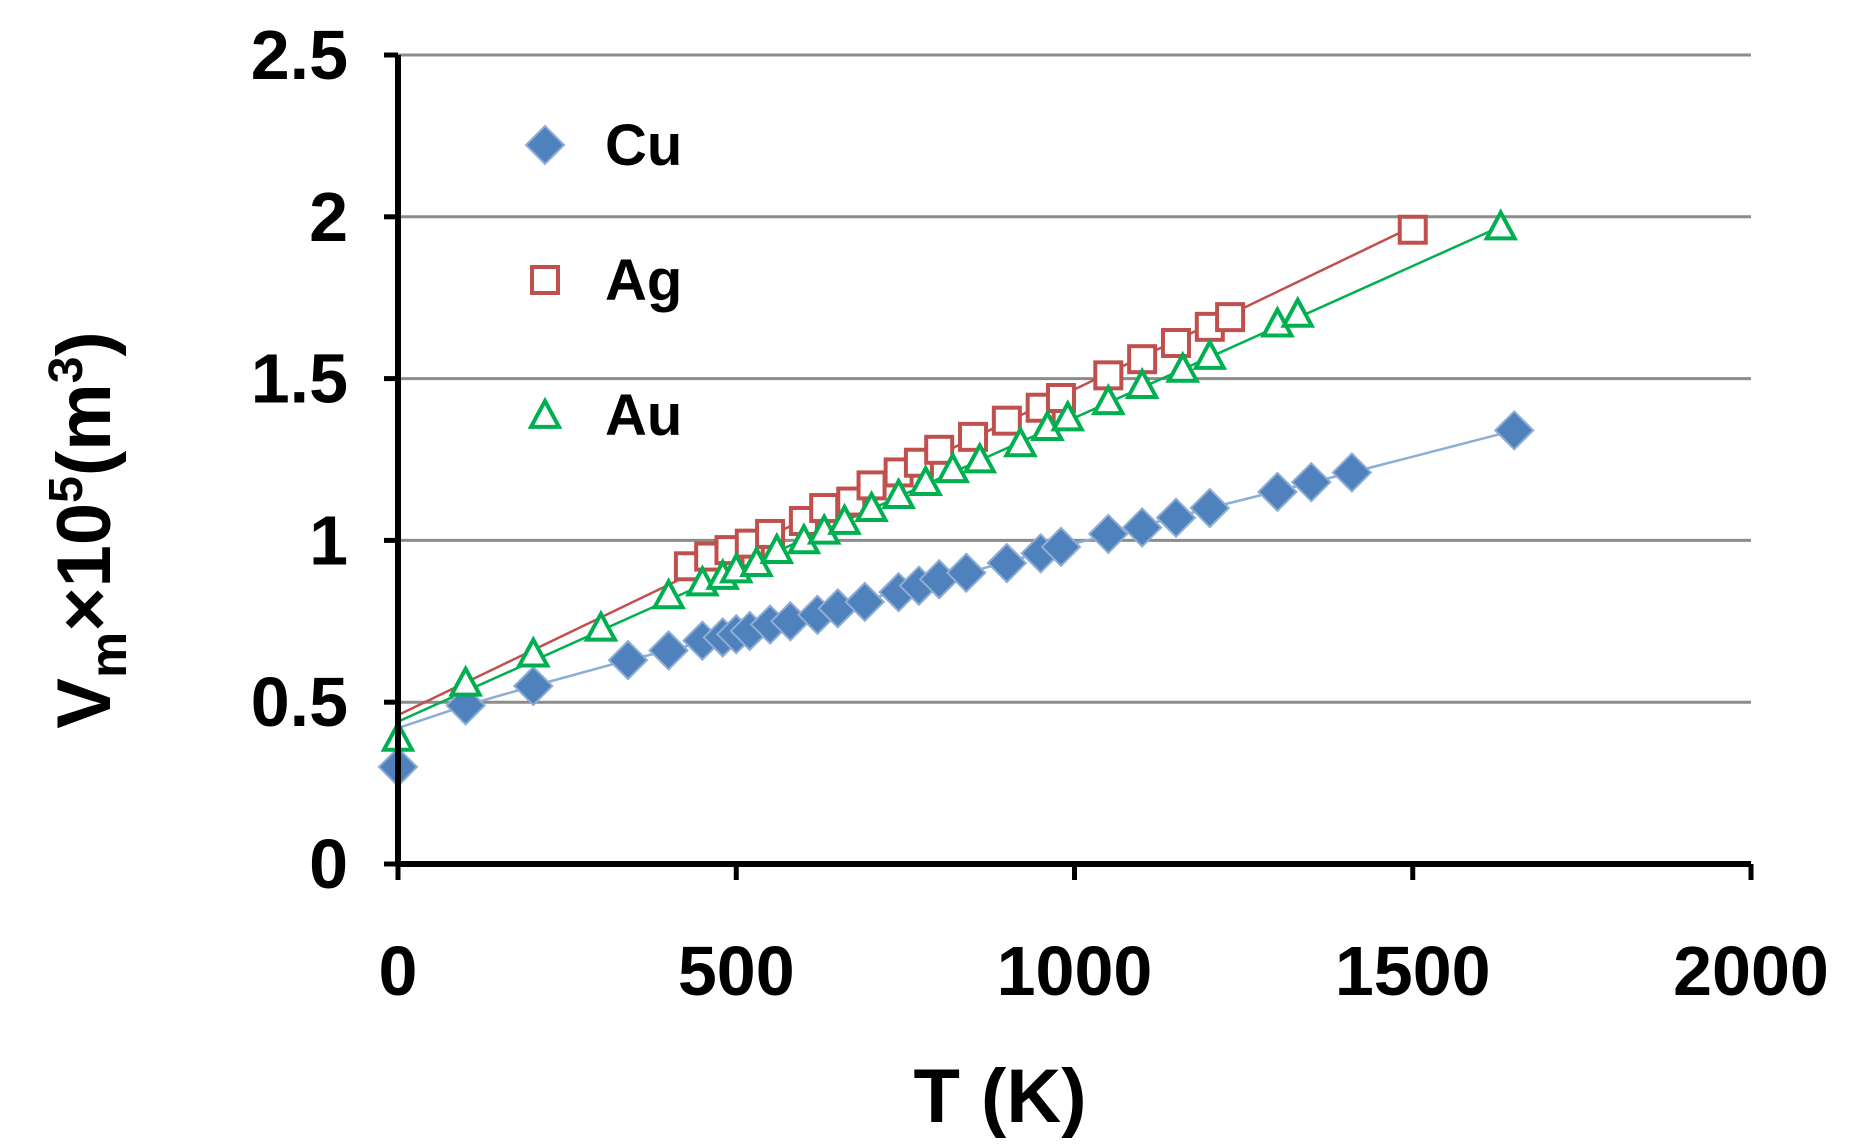  What do you see at coordinates (299, 55) in the screenshot?
I see `y-tick-label-5: 2.5` at bounding box center [299, 55].